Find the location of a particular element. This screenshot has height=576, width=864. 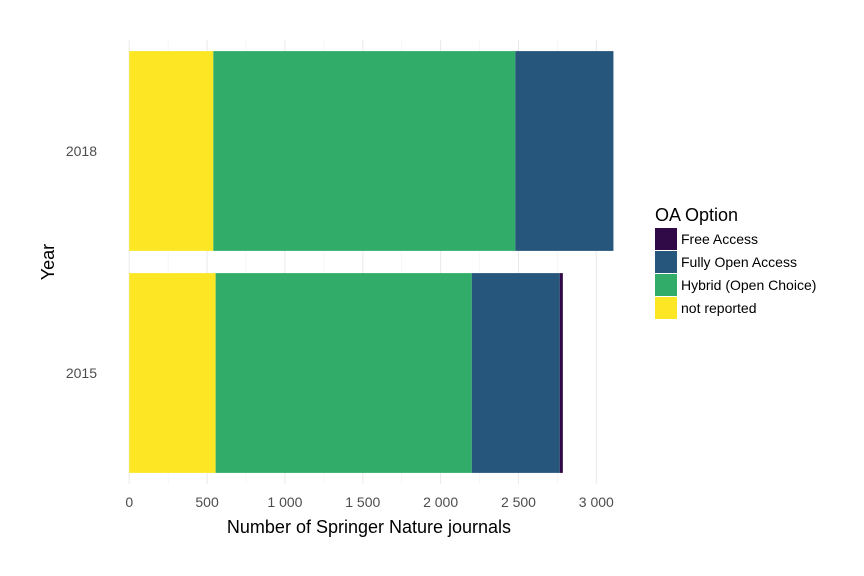

bar-2018-not-reported is located at coordinates (171, 151).